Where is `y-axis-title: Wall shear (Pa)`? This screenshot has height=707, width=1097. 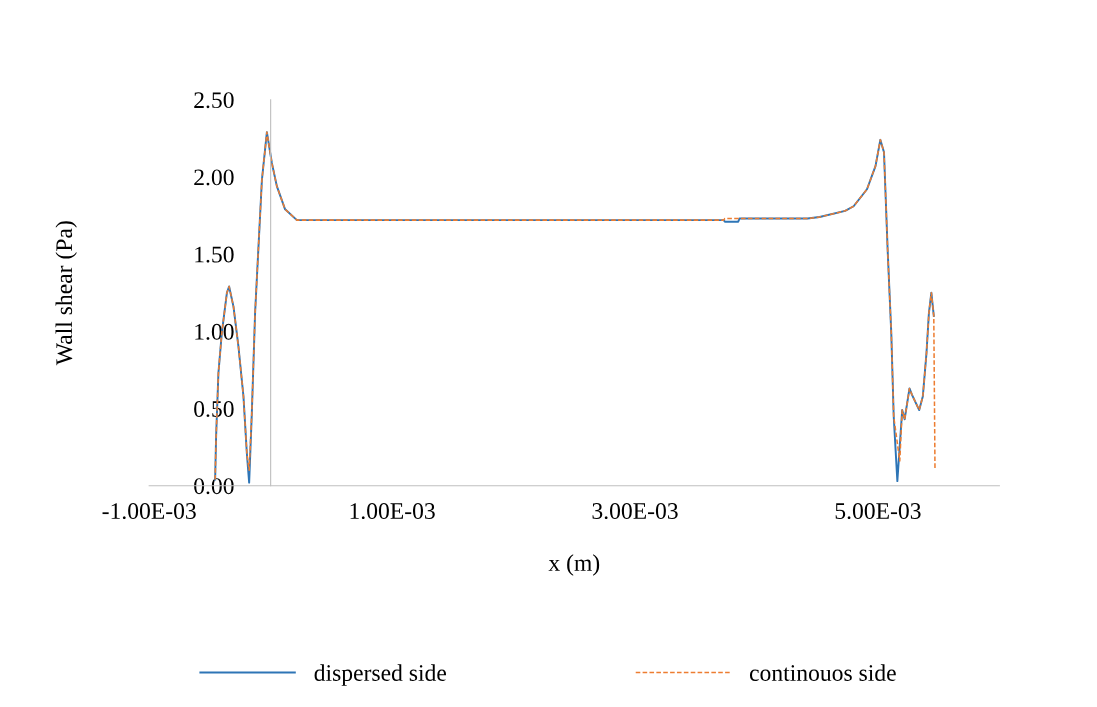
y-axis-title: Wall shear (Pa) is located at coordinates (66, 293).